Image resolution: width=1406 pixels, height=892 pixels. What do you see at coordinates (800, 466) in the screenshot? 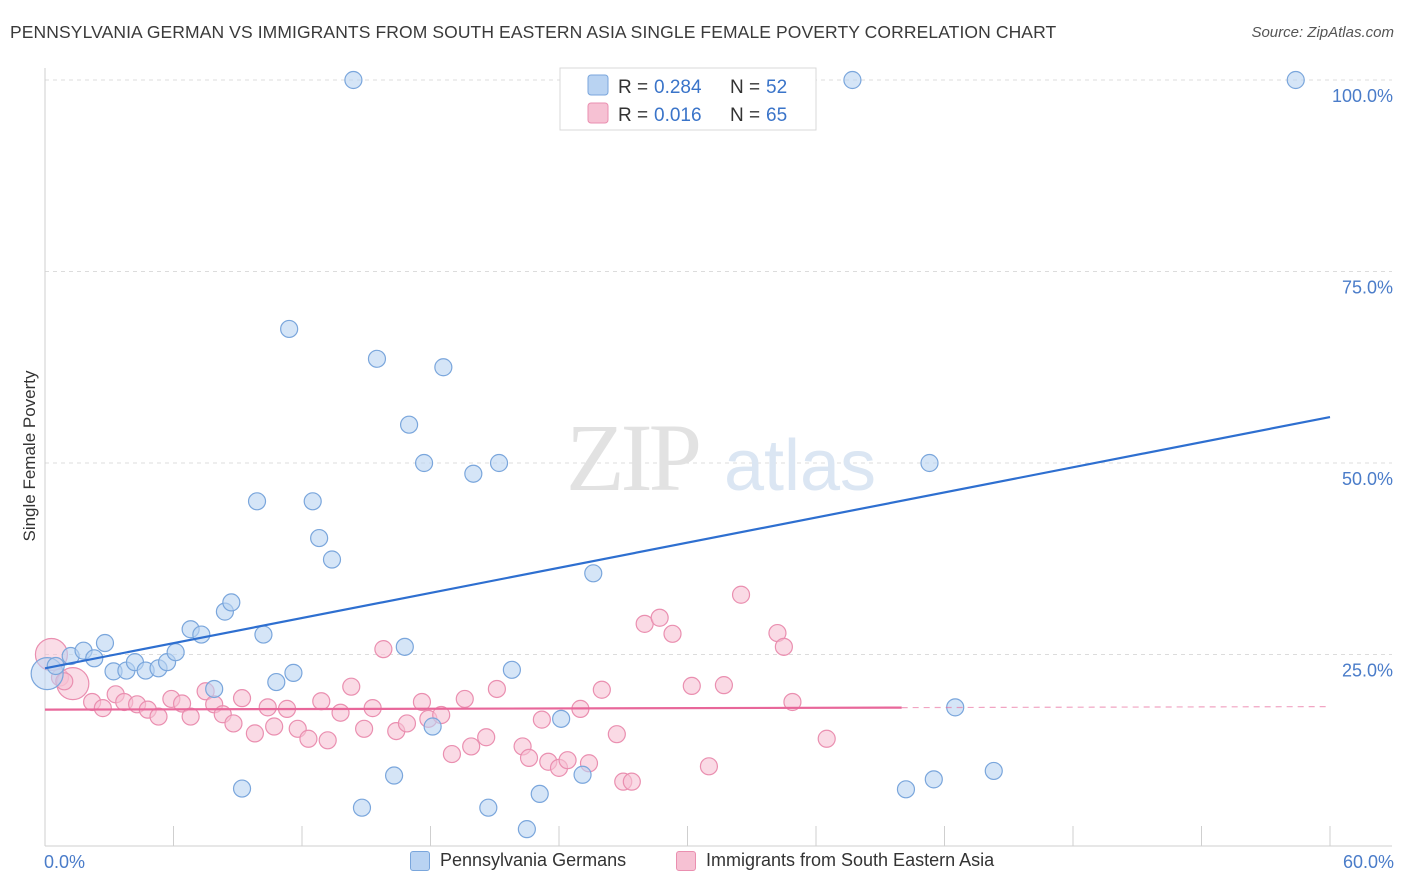
I see `watermark-atlas: atlas` at bounding box center [800, 466].